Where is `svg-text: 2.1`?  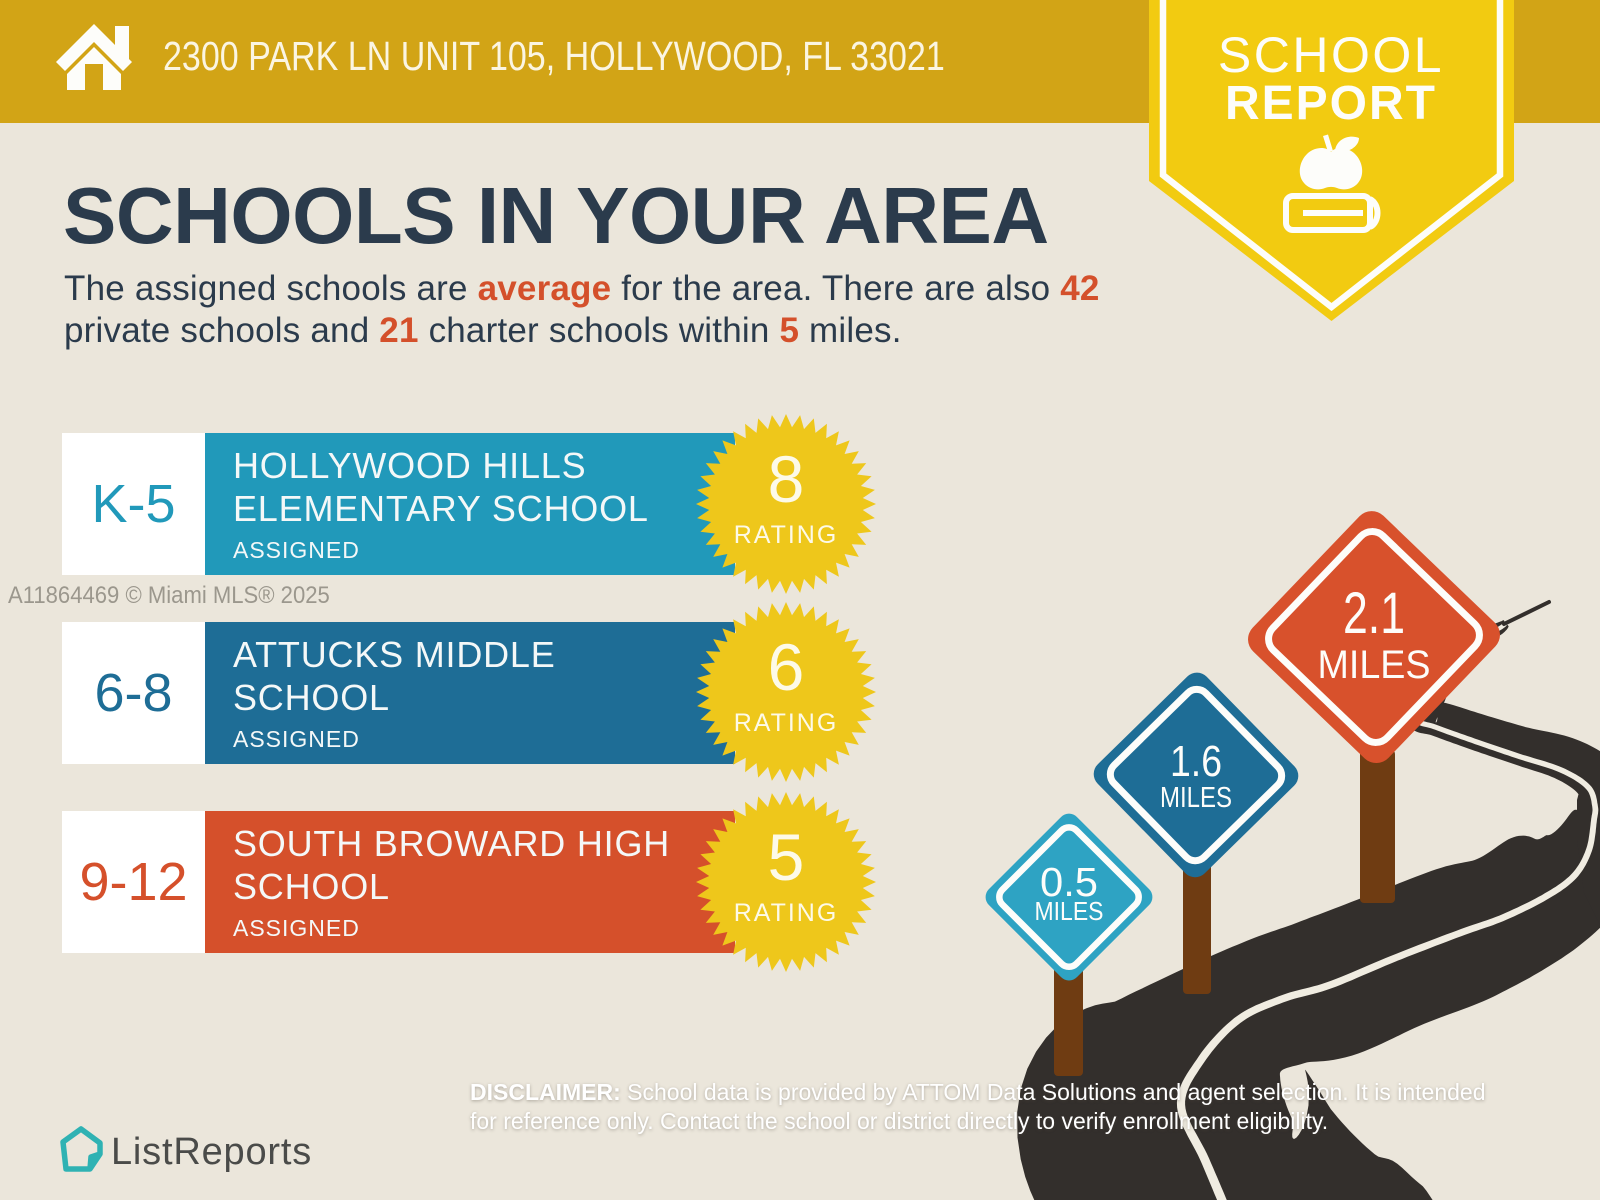 svg-text: 2.1 is located at coordinates (1374, 613).